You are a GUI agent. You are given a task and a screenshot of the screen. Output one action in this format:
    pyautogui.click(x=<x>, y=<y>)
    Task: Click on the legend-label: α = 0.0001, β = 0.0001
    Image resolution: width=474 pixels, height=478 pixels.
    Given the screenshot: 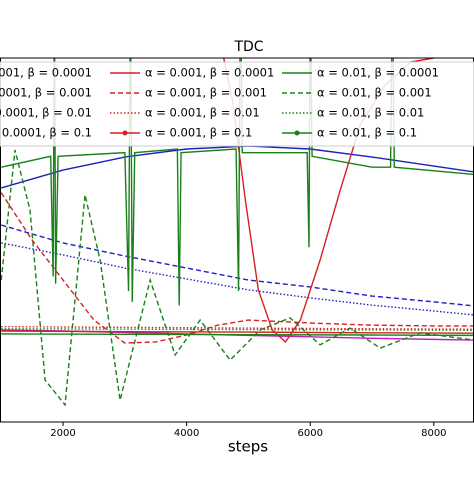 What is the action you would take?
    pyautogui.click(x=46, y=73)
    